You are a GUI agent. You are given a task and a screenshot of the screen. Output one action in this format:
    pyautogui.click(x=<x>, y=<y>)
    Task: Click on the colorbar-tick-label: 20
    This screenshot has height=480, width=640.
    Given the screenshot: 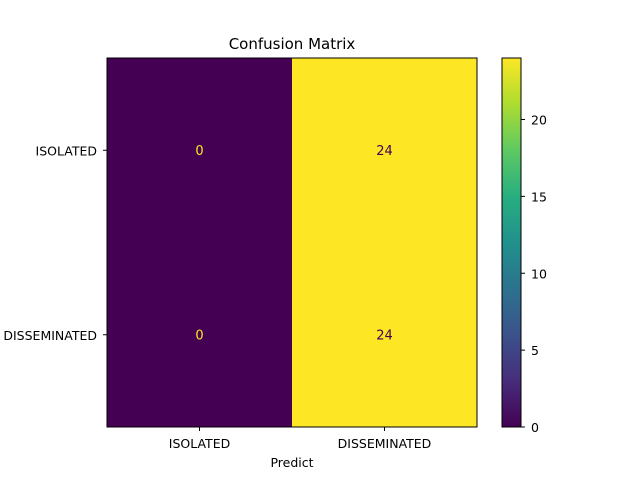 What is the action you would take?
    pyautogui.click(x=539, y=120)
    